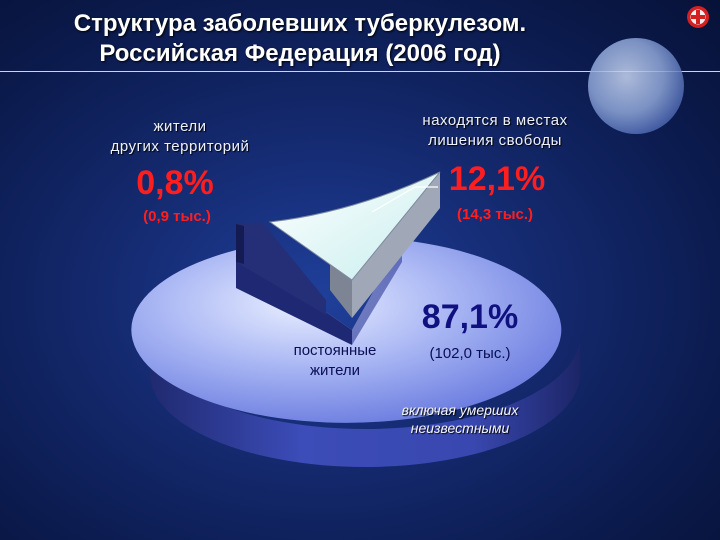 The width and height of the screenshot is (720, 540). I want to click on note-line-1: включая умерших, so click(460, 410).